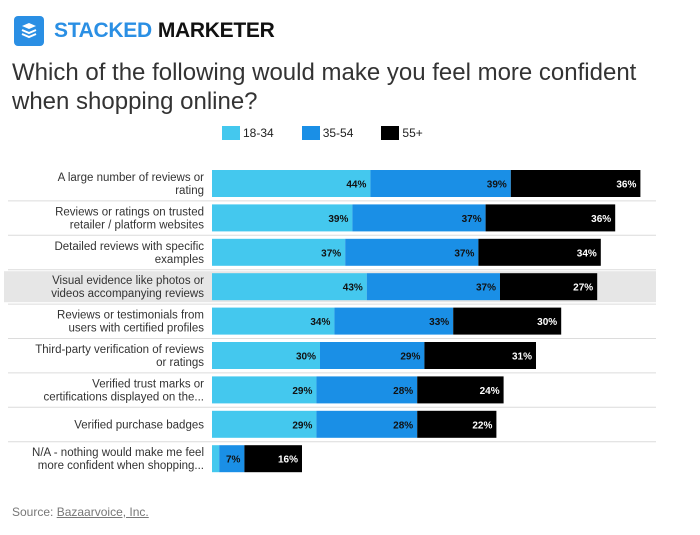 This screenshot has width=700, height=535. What do you see at coordinates (119, 350) in the screenshot?
I see `category-label: Third-party verification of reviews` at bounding box center [119, 350].